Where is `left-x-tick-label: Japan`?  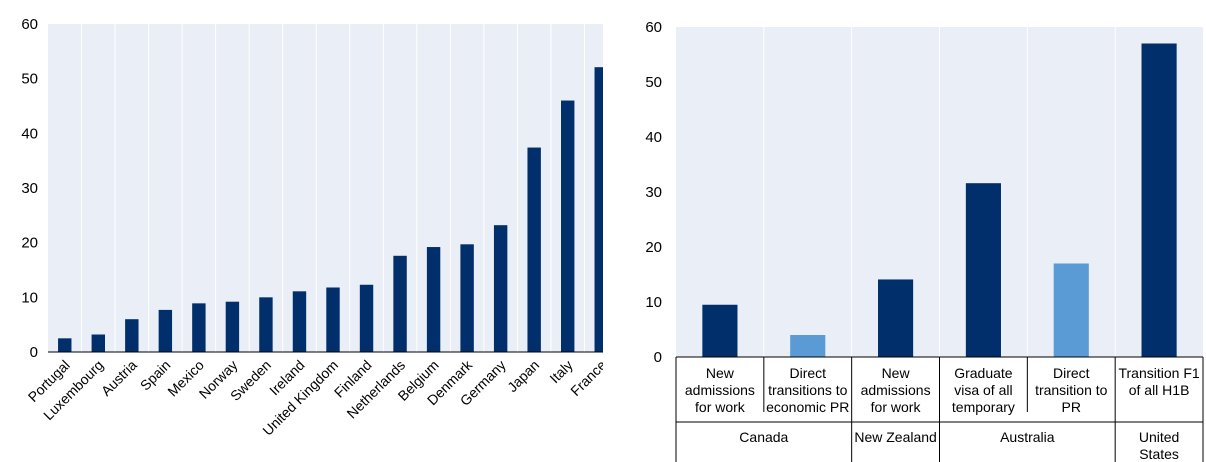 left-x-tick-label: Japan is located at coordinates (523, 376).